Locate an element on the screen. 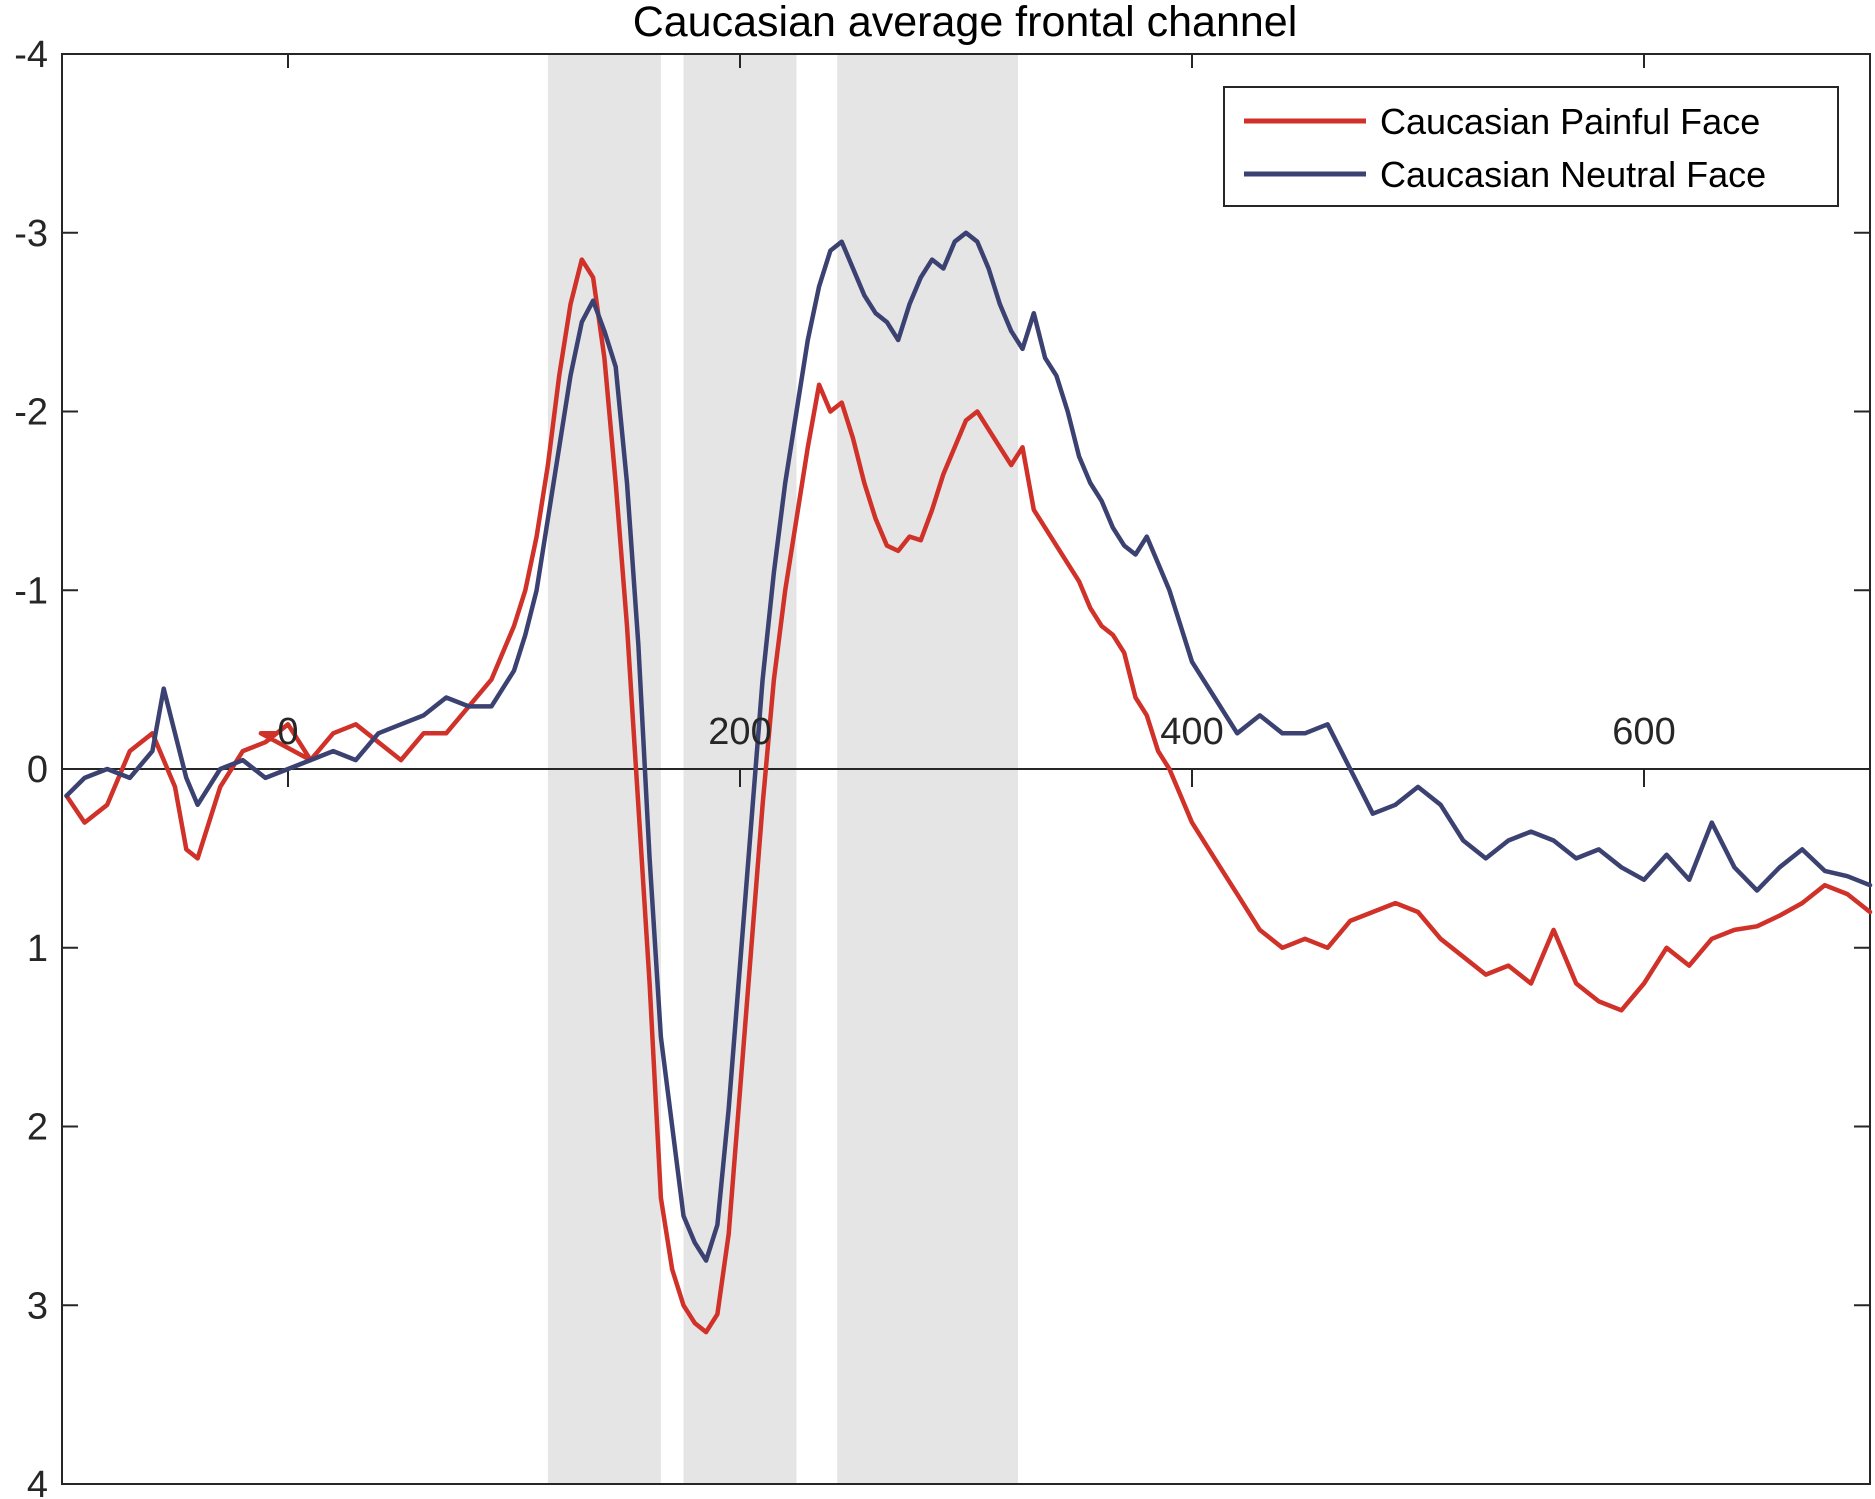 The height and width of the screenshot is (1499, 1875). y-tick-label-7: 3 is located at coordinates (37, 1306).